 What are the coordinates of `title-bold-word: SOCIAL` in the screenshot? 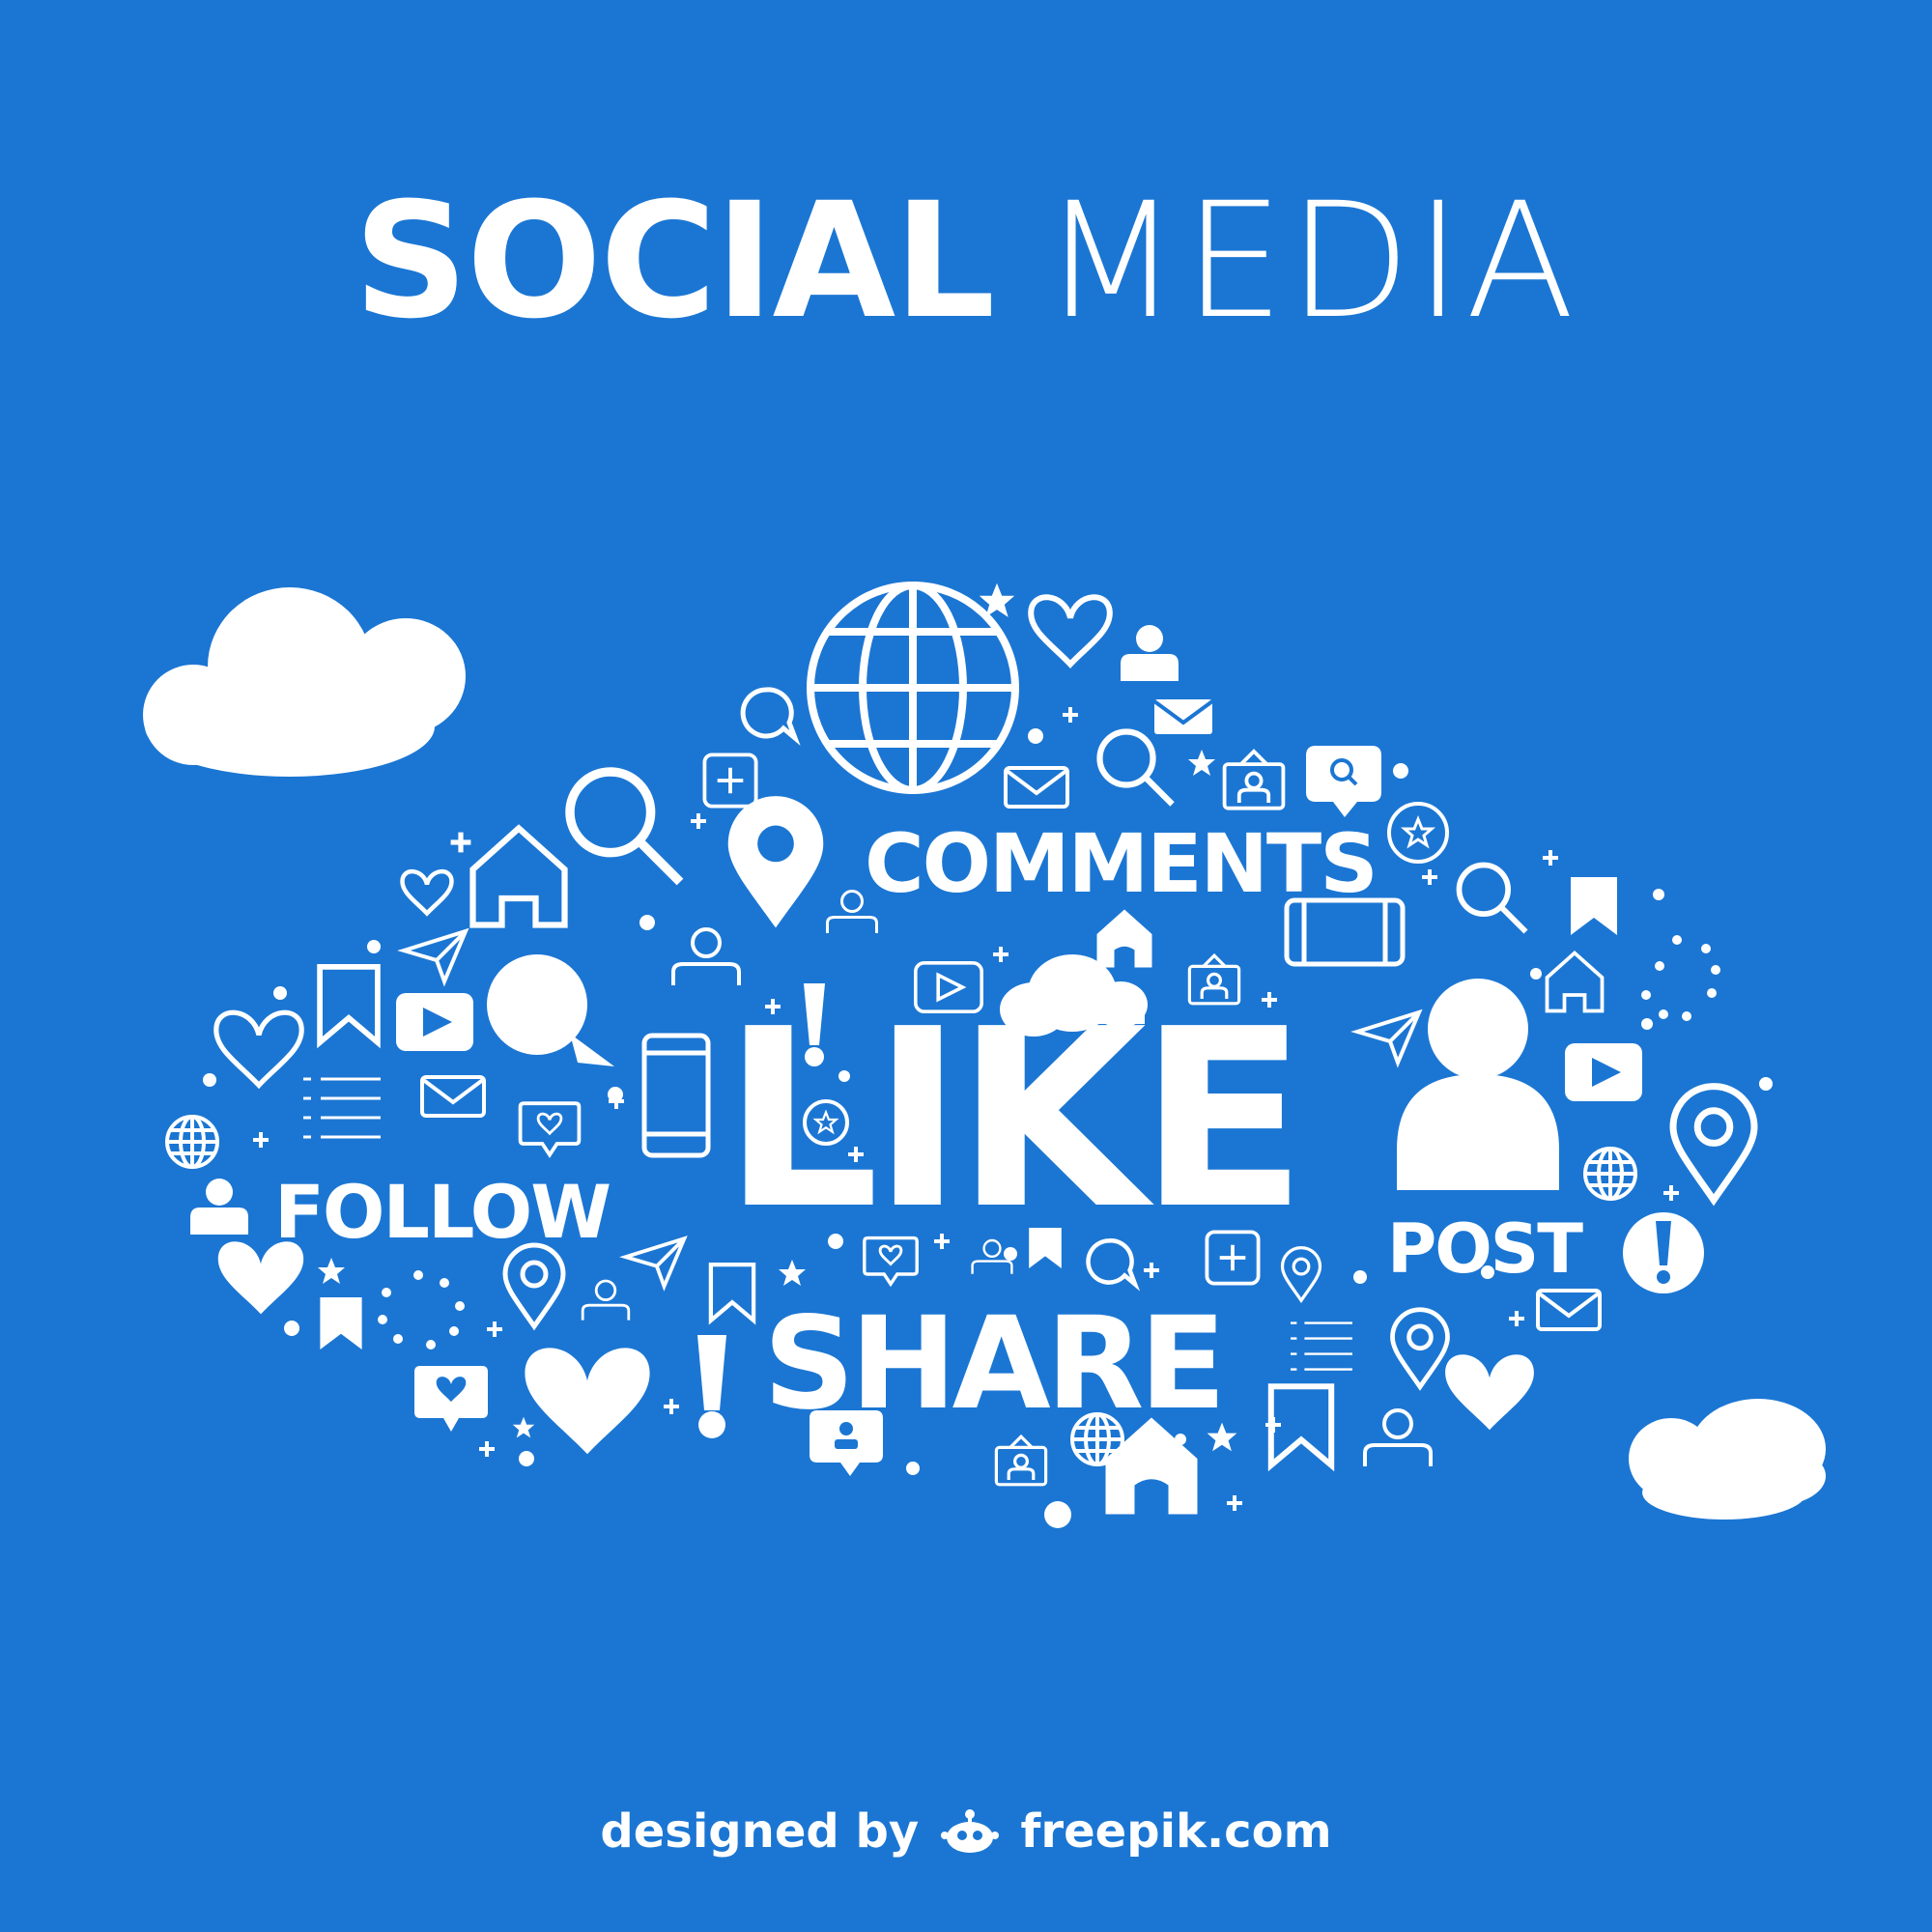 It's located at (674, 261).